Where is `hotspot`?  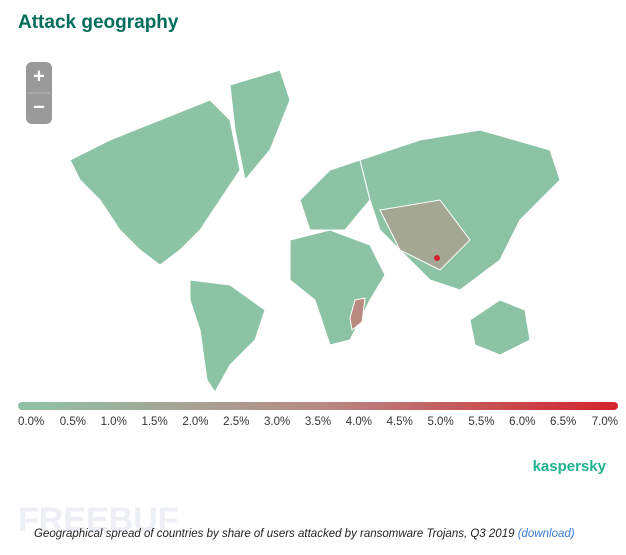 hotspot is located at coordinates (437, 258).